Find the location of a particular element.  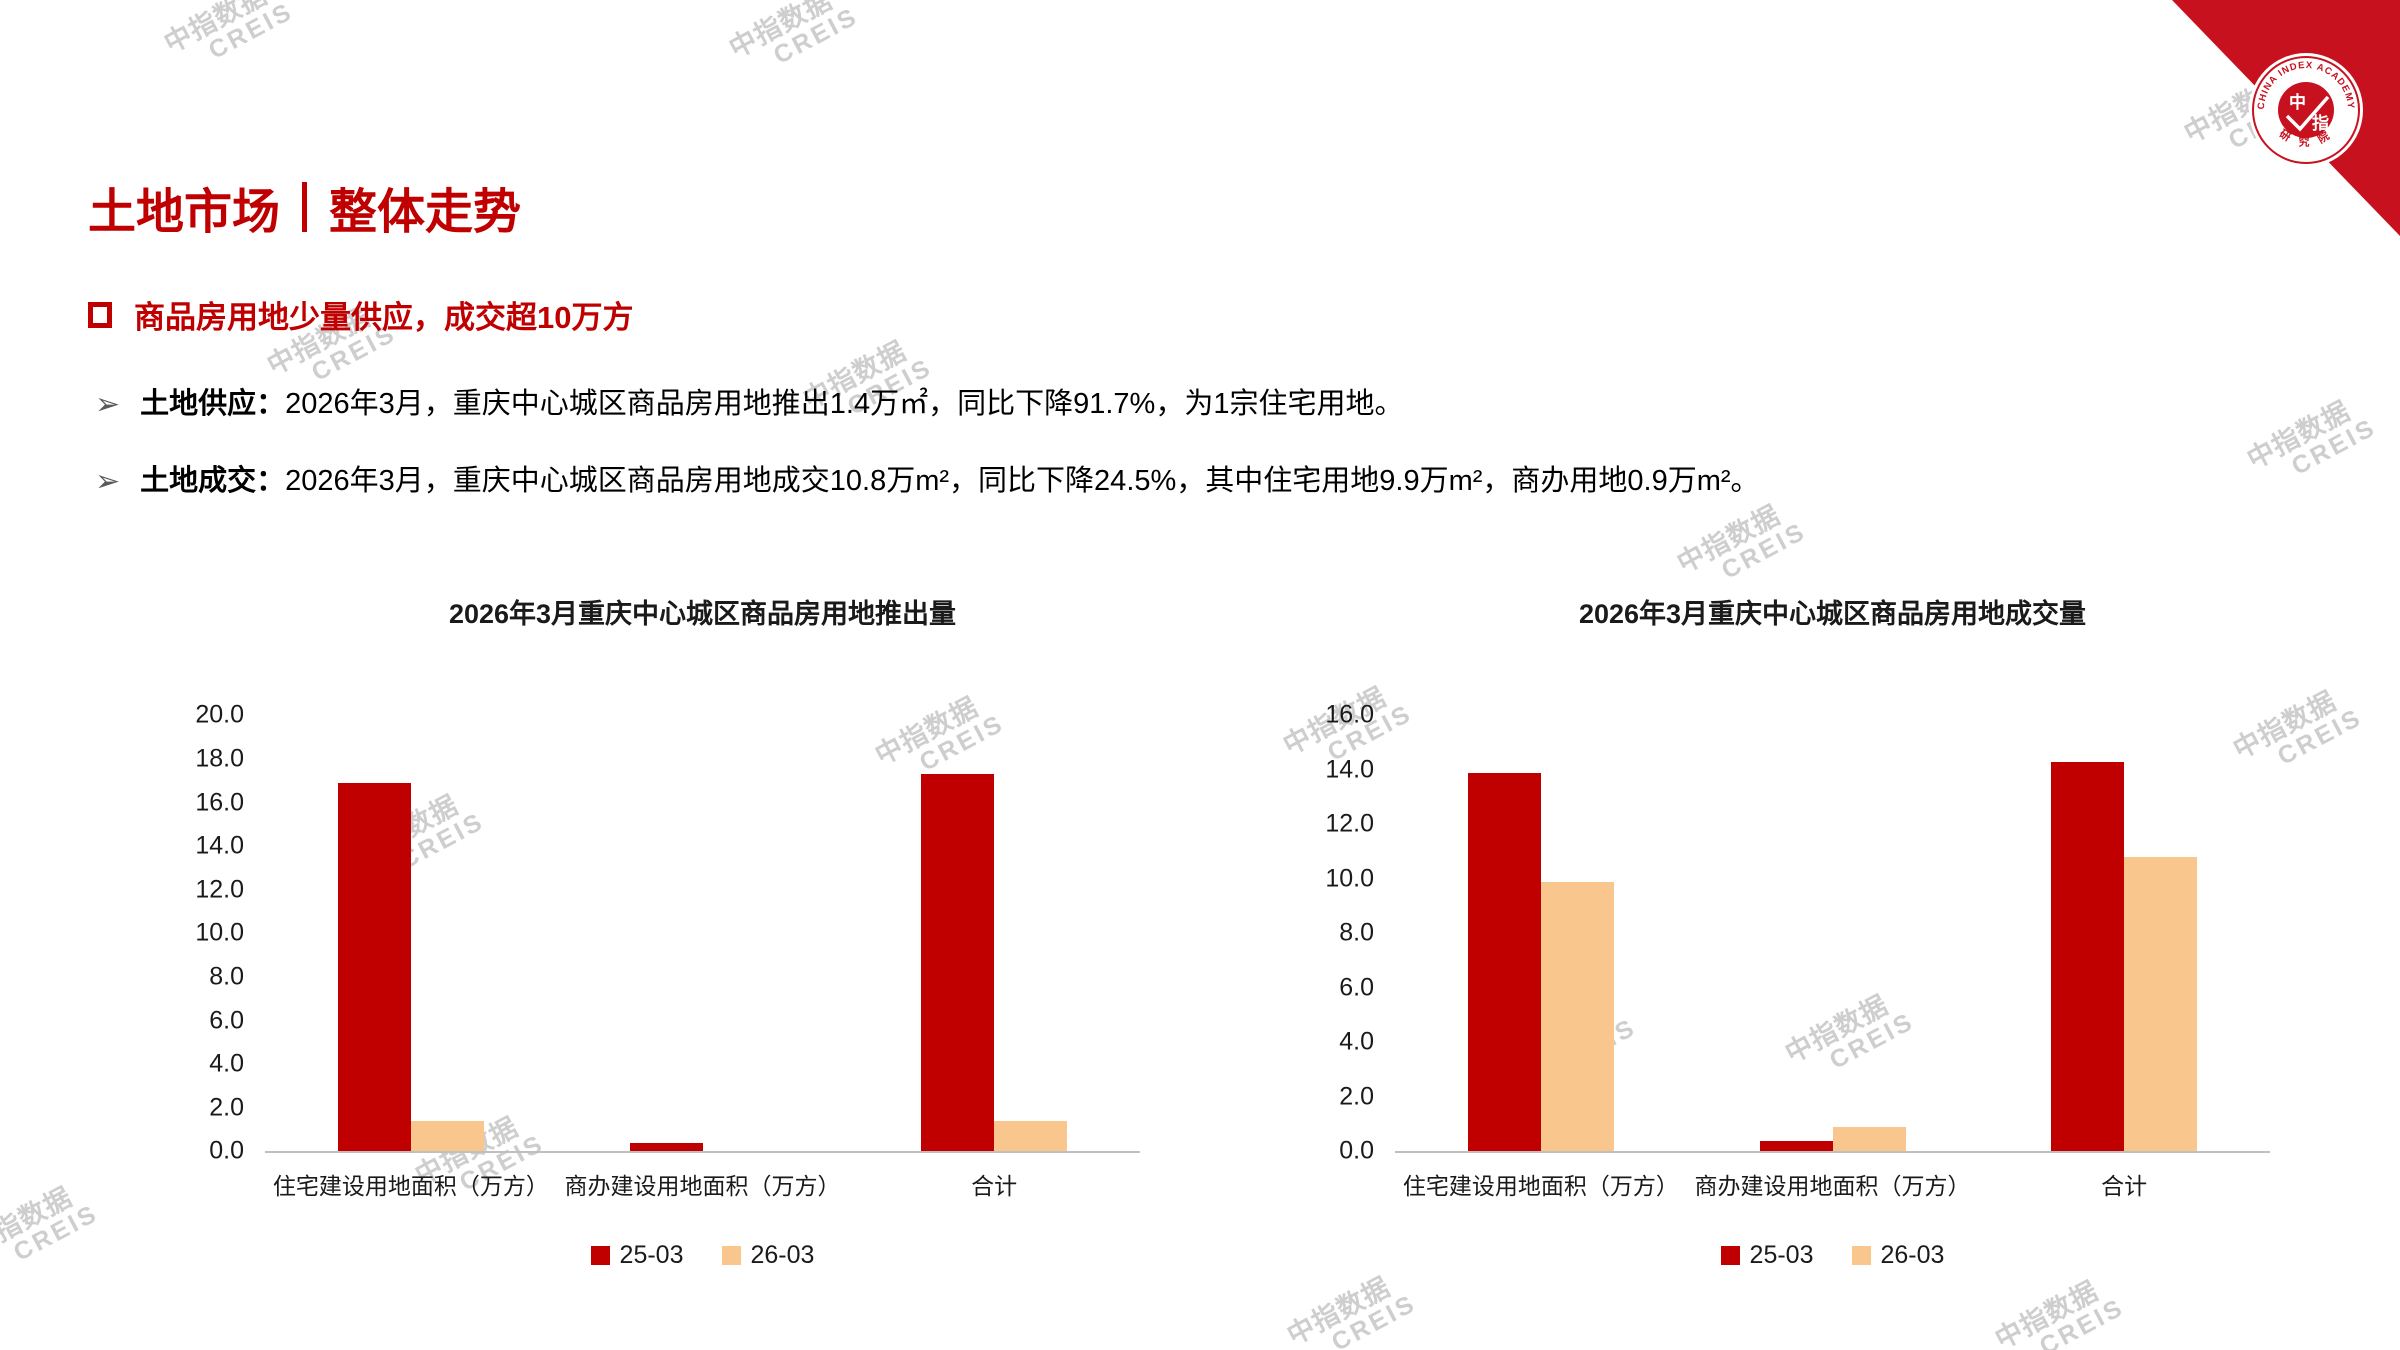

bullet-label: 土地供应： is located at coordinates (213, 404).